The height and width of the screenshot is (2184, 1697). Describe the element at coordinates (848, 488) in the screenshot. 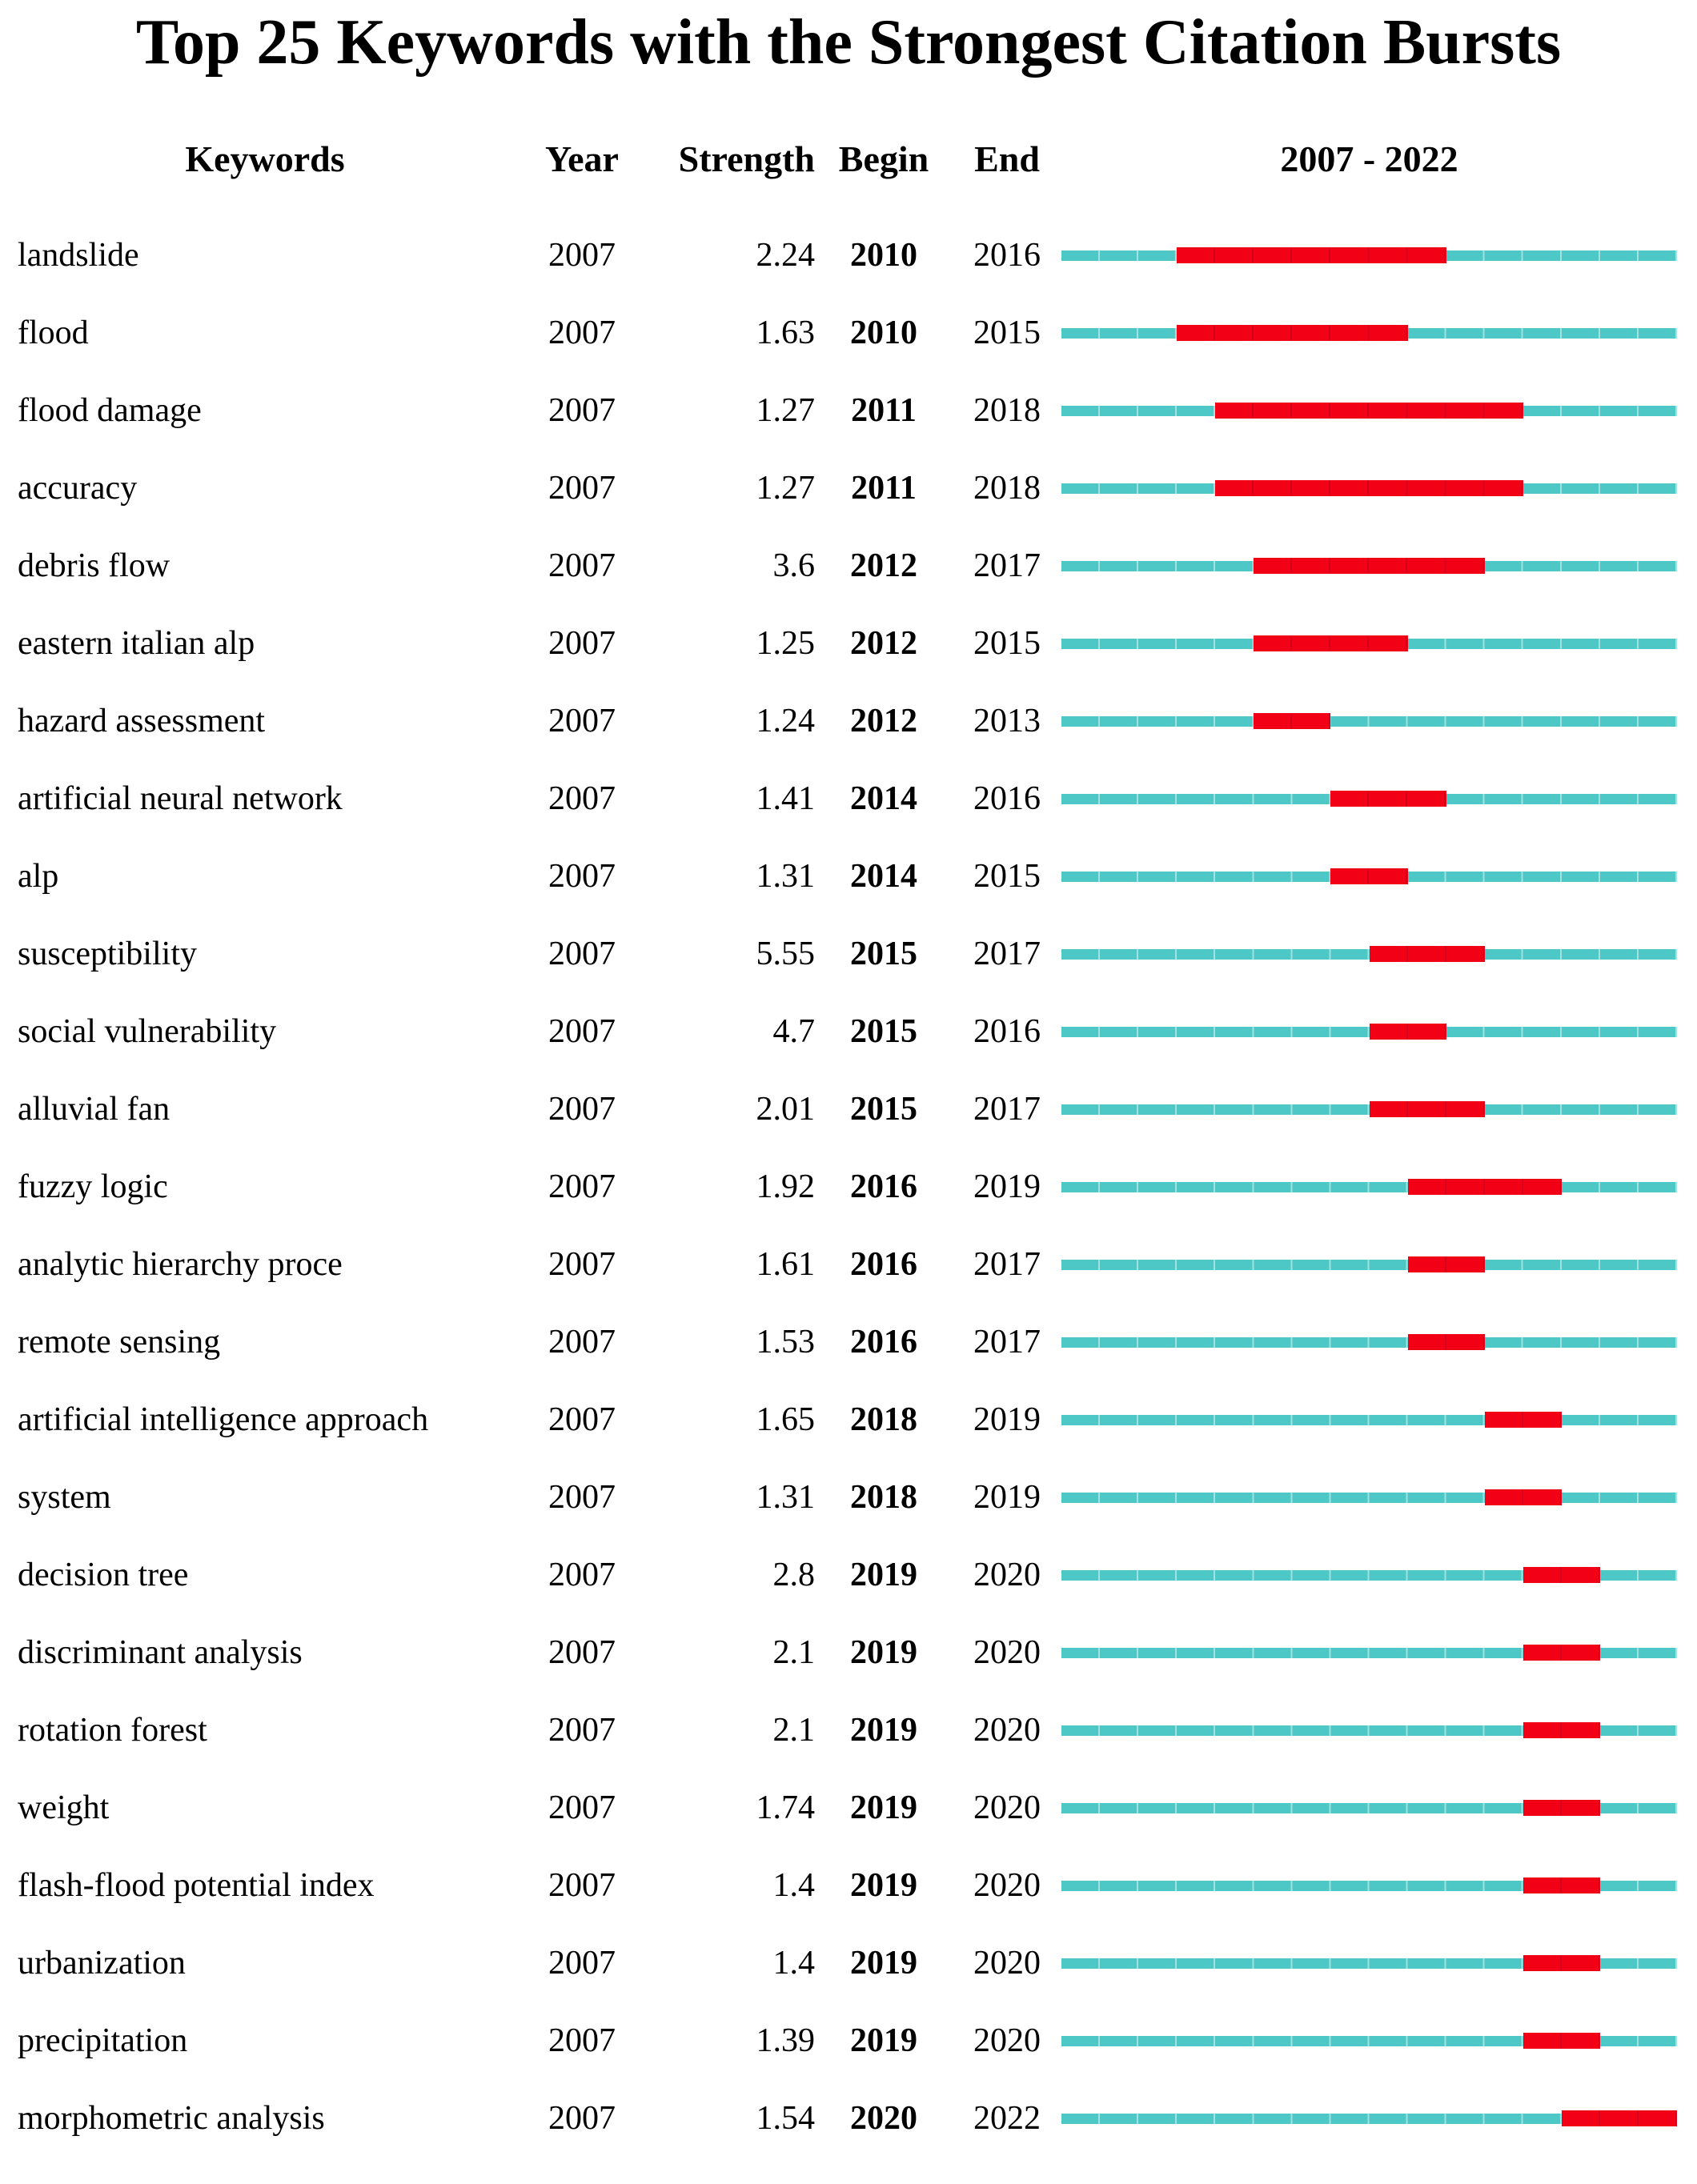

I see `table-row: accuracy 2007 1.27 2011 2018` at that location.